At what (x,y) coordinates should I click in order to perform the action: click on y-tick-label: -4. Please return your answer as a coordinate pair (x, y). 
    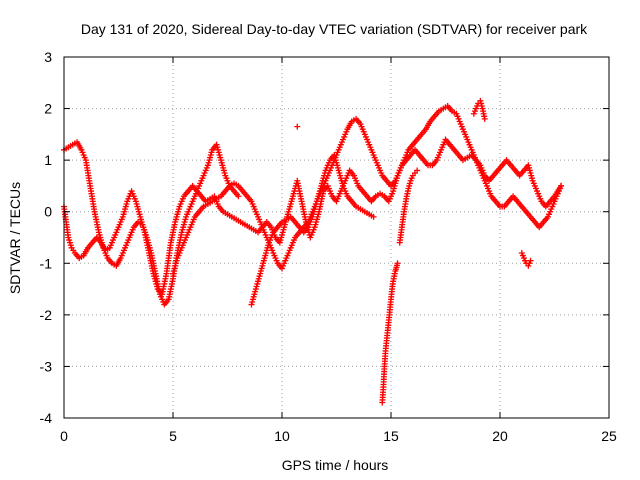
    Looking at the image, I should click on (46, 418).